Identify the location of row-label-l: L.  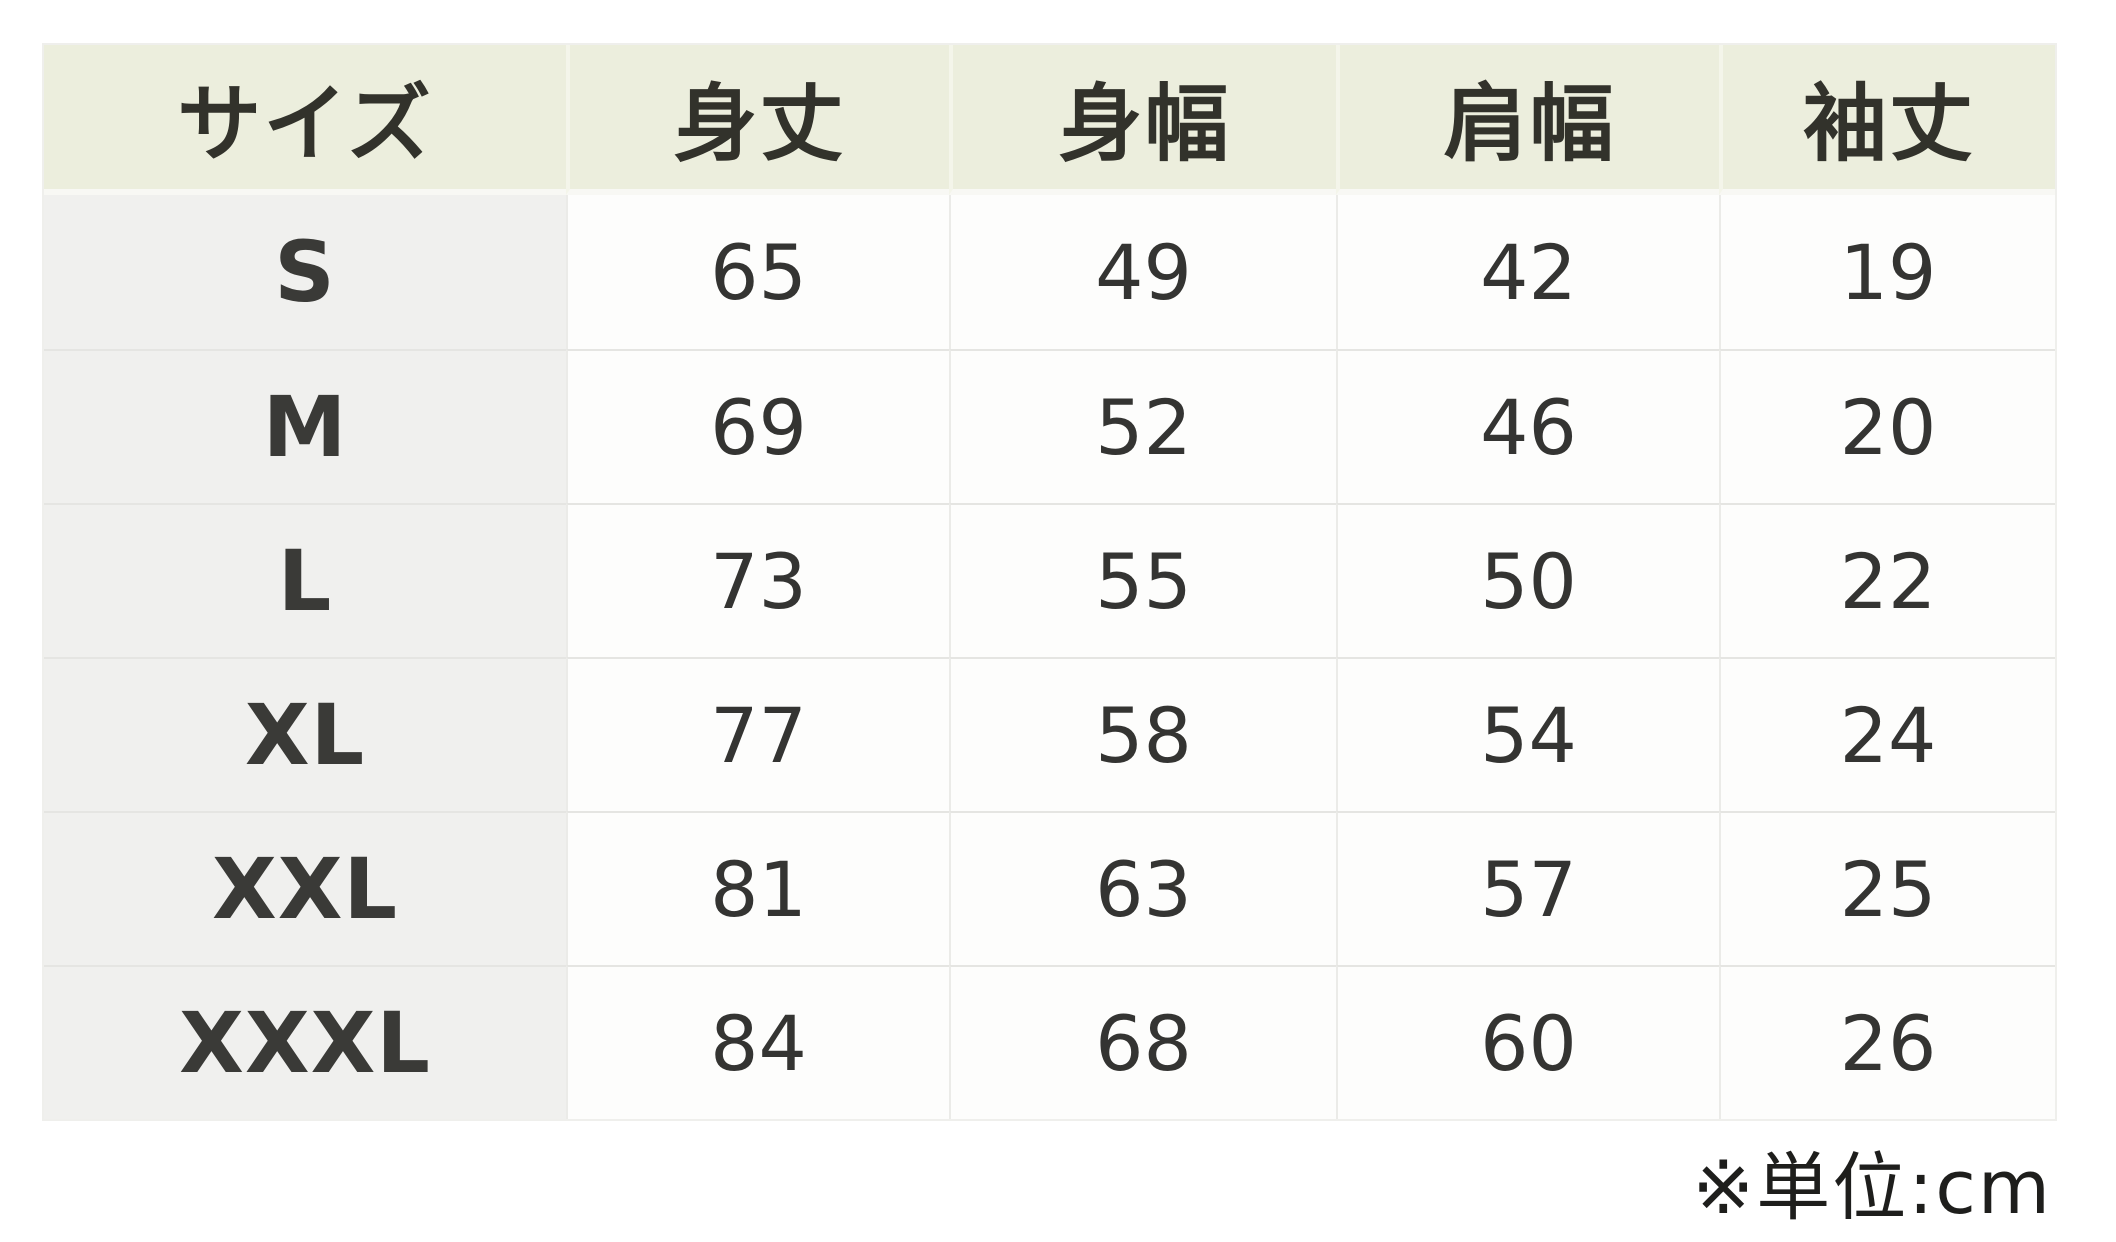
(305, 580).